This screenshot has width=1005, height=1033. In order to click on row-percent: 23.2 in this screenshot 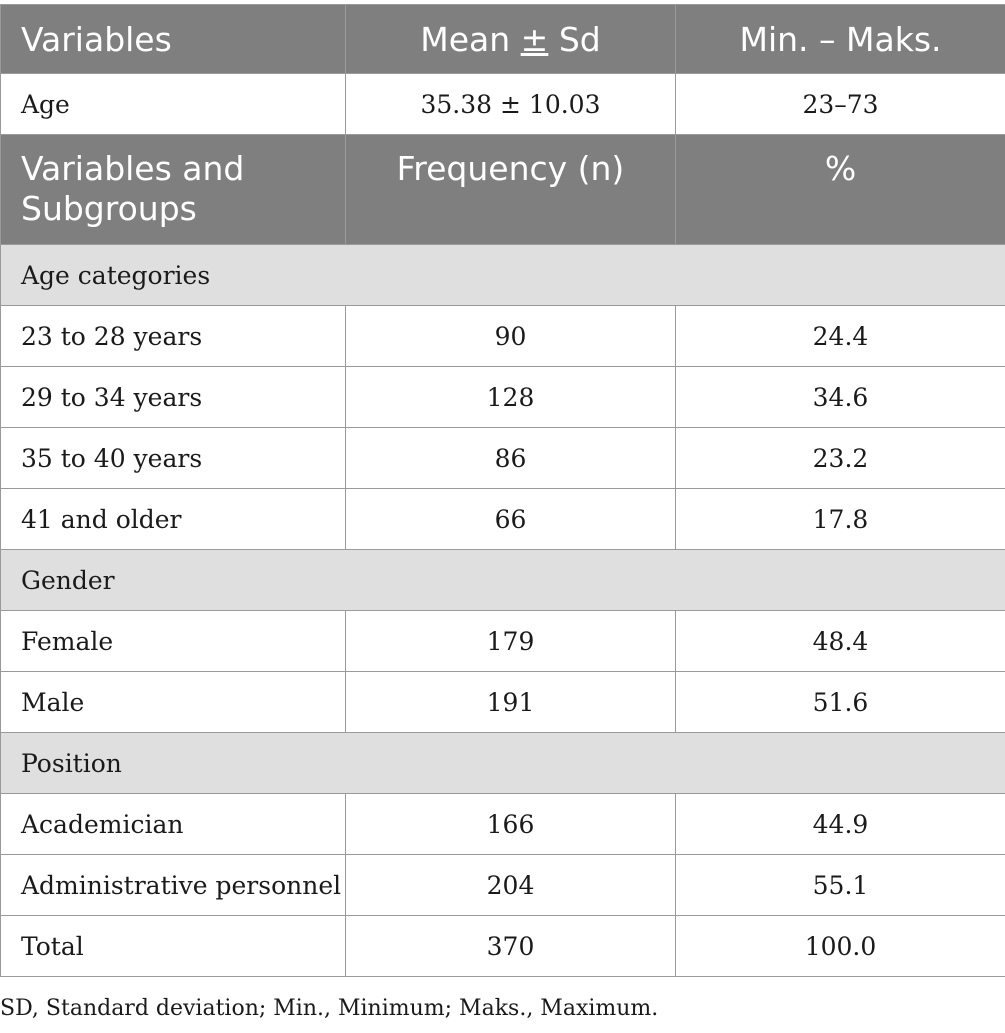, I will do `click(840, 458)`.